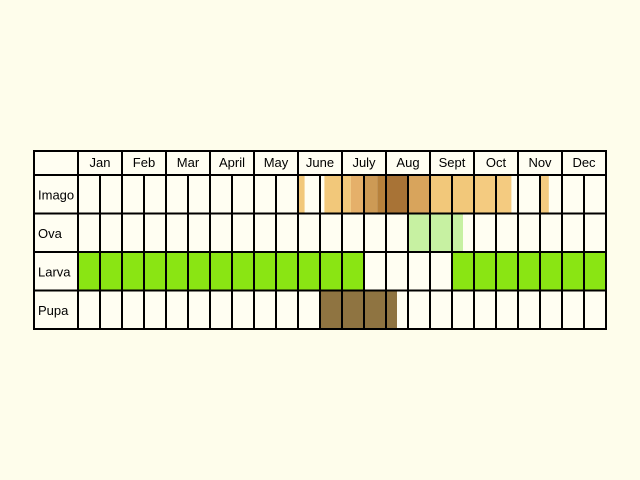 The height and width of the screenshot is (480, 640). Describe the element at coordinates (50, 233) in the screenshot. I see `row-label-ova: Ova` at that location.